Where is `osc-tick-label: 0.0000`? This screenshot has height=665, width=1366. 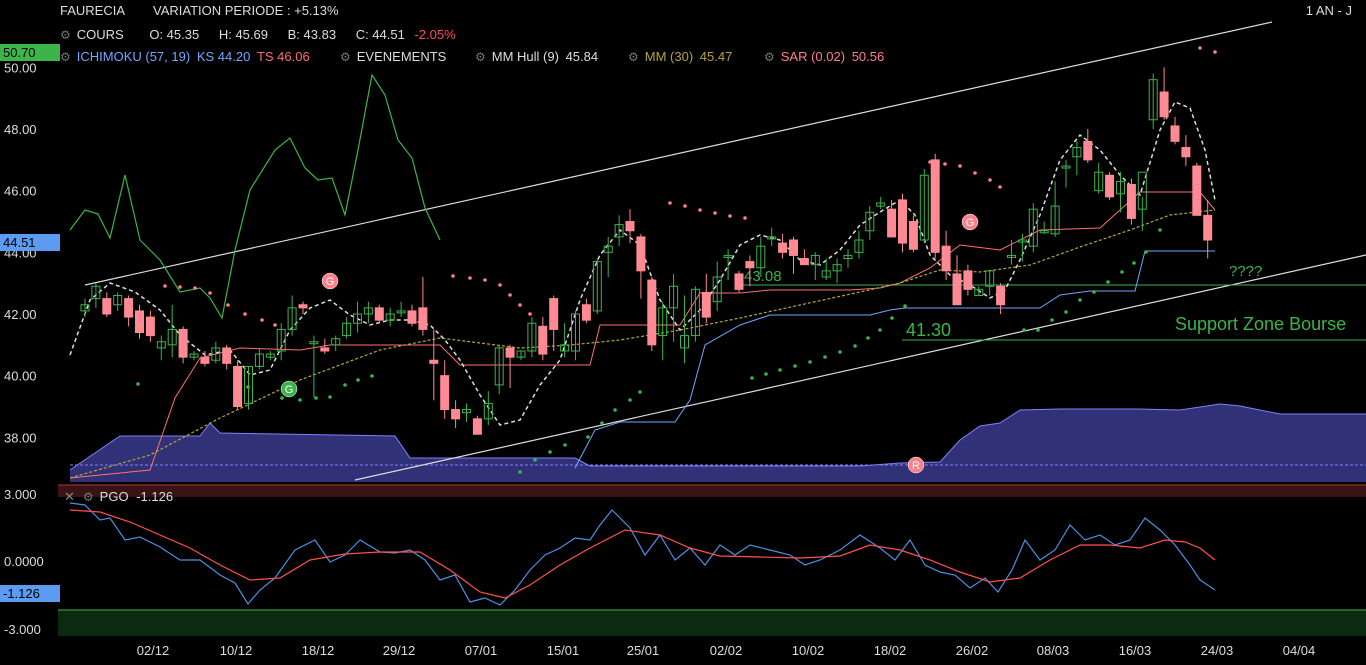 osc-tick-label: 0.0000 is located at coordinates (24, 561).